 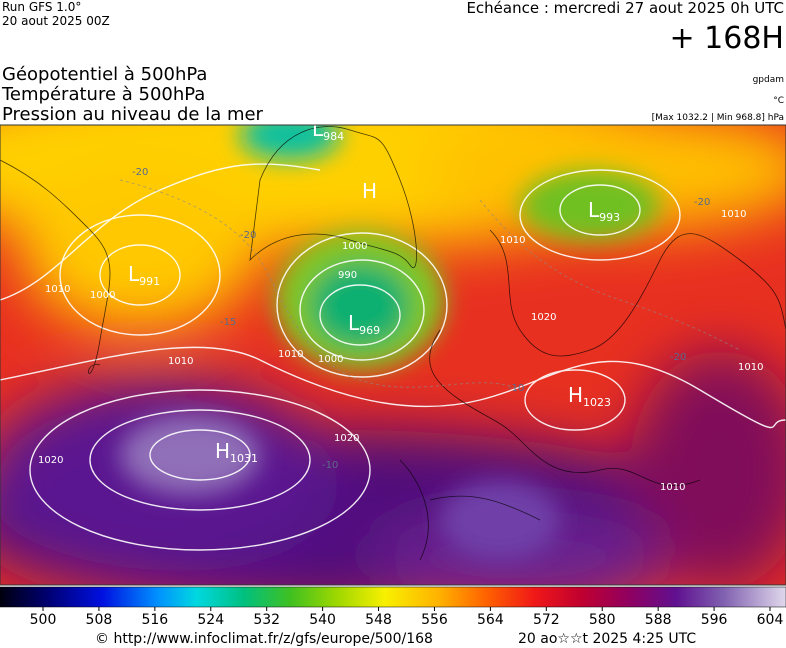 I want to click on center-value: 1031, so click(x=244, y=458).